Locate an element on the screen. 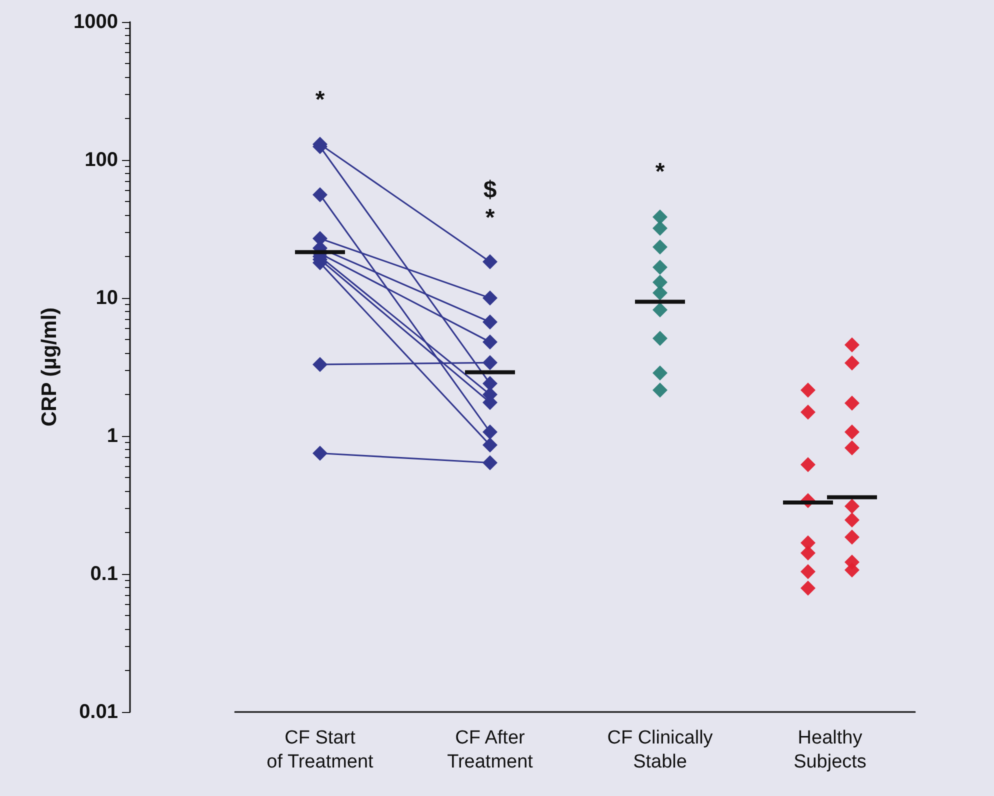 This screenshot has height=796, width=994. annotation: $ is located at coordinates (490, 190).